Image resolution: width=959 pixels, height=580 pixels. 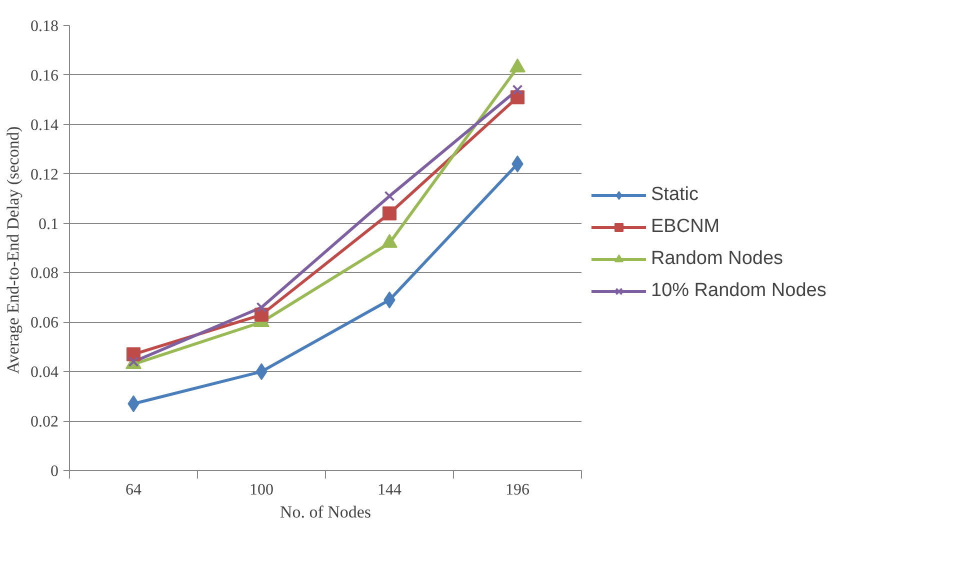 I want to click on y-tick-label: 0.08, so click(x=44, y=273).